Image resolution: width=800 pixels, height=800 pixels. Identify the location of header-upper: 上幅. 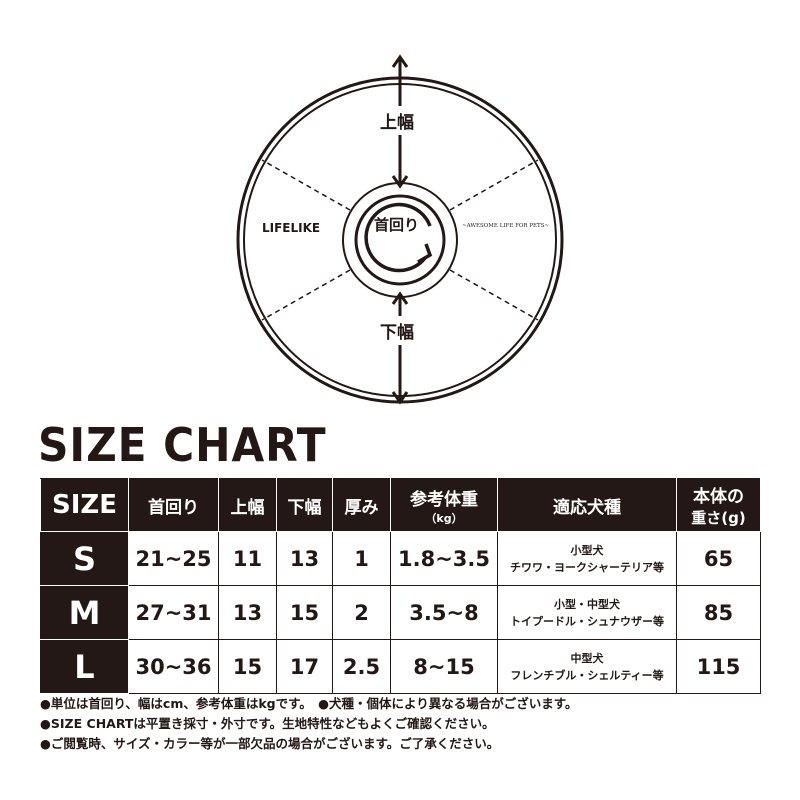
(247, 505).